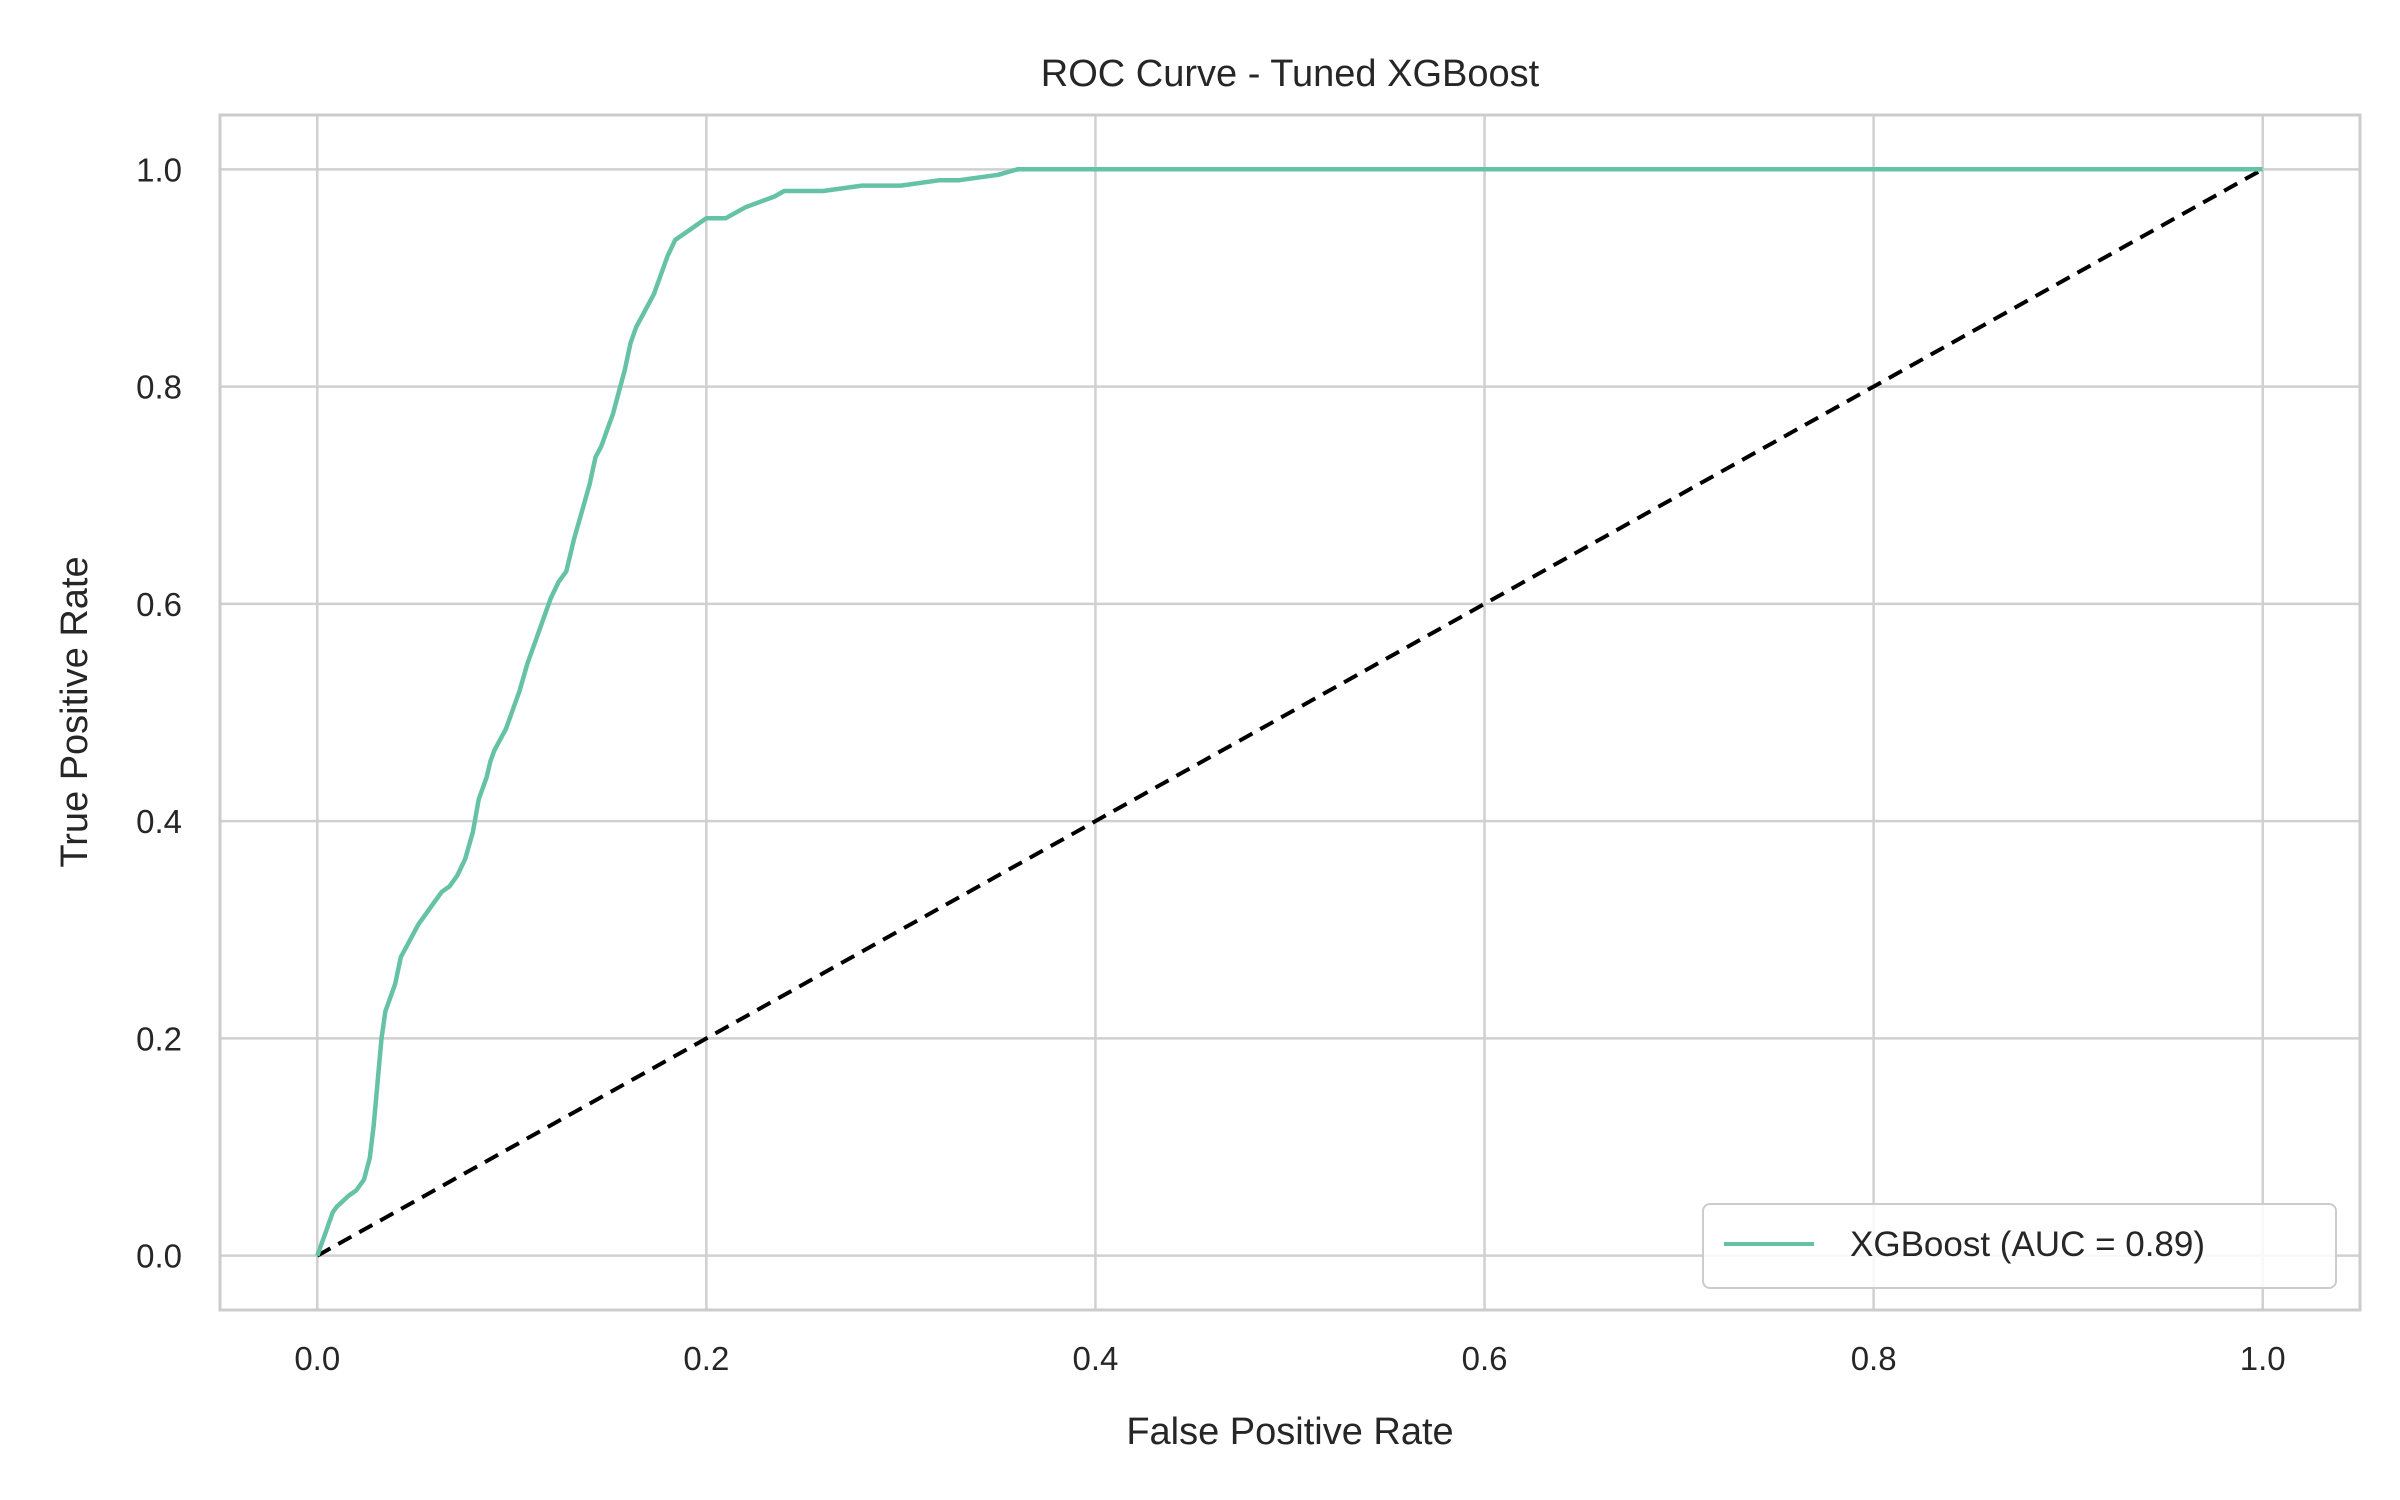 Image resolution: width=2400 pixels, height=1500 pixels. I want to click on x-tick-label: 0.4, so click(1096, 1358).